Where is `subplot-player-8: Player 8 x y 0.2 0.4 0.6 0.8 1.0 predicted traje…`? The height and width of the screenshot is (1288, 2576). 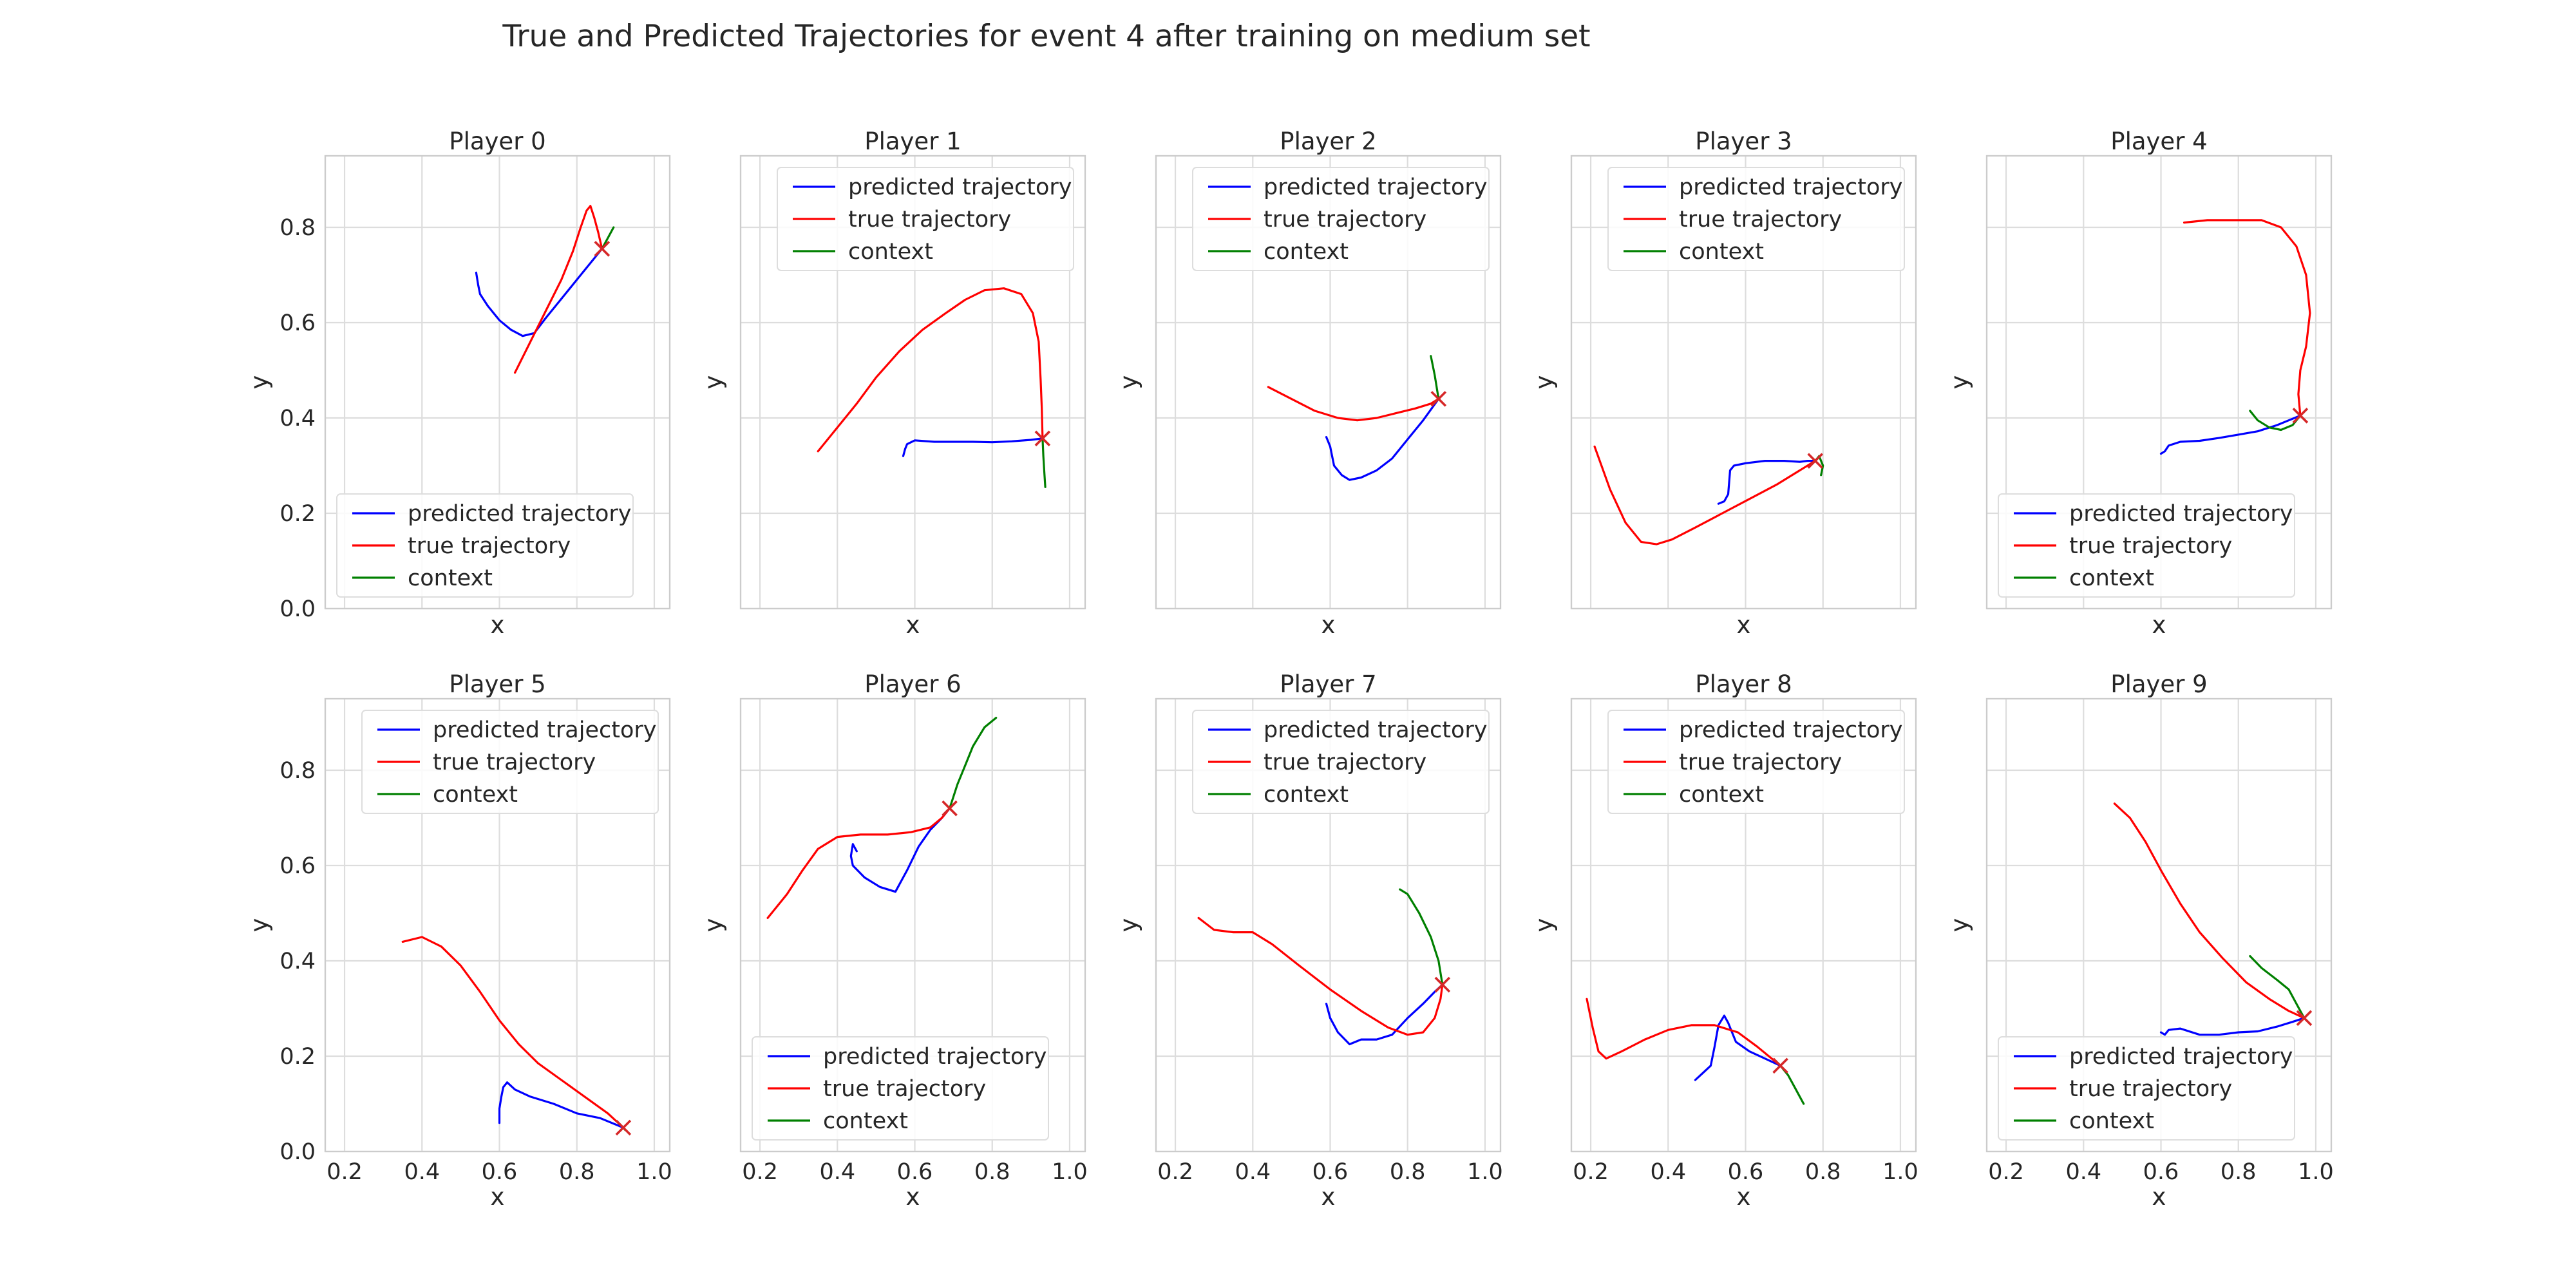
subplot-player-8: Player 8 x y 0.2 0.4 0.6 0.8 1.0 predicted traje… is located at coordinates (1724, 941).